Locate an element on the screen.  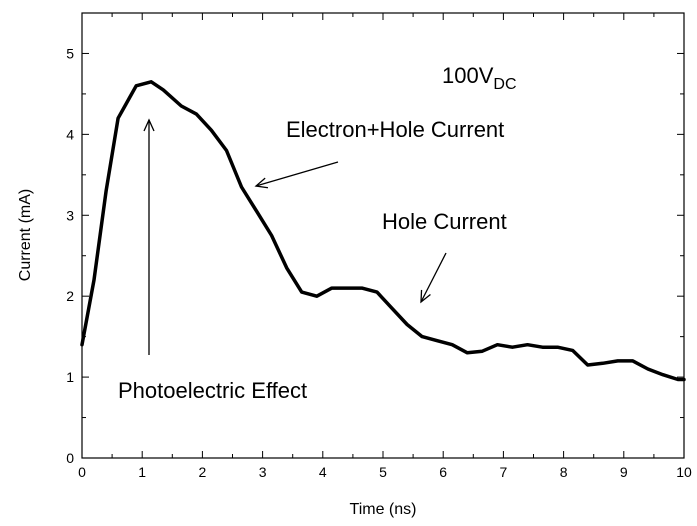
x-tick-label: 3 is located at coordinates (263, 472).